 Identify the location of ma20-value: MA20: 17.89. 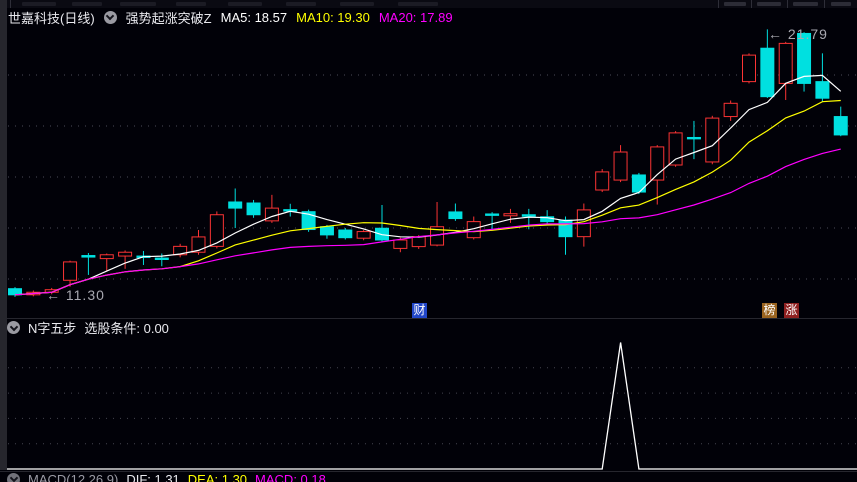
(415, 17).